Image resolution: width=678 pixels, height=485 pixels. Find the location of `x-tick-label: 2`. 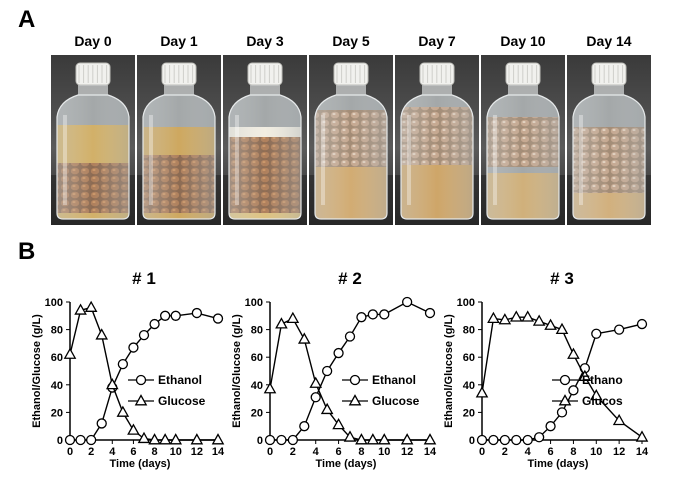

x-tick-label: 2 is located at coordinates (91, 452).